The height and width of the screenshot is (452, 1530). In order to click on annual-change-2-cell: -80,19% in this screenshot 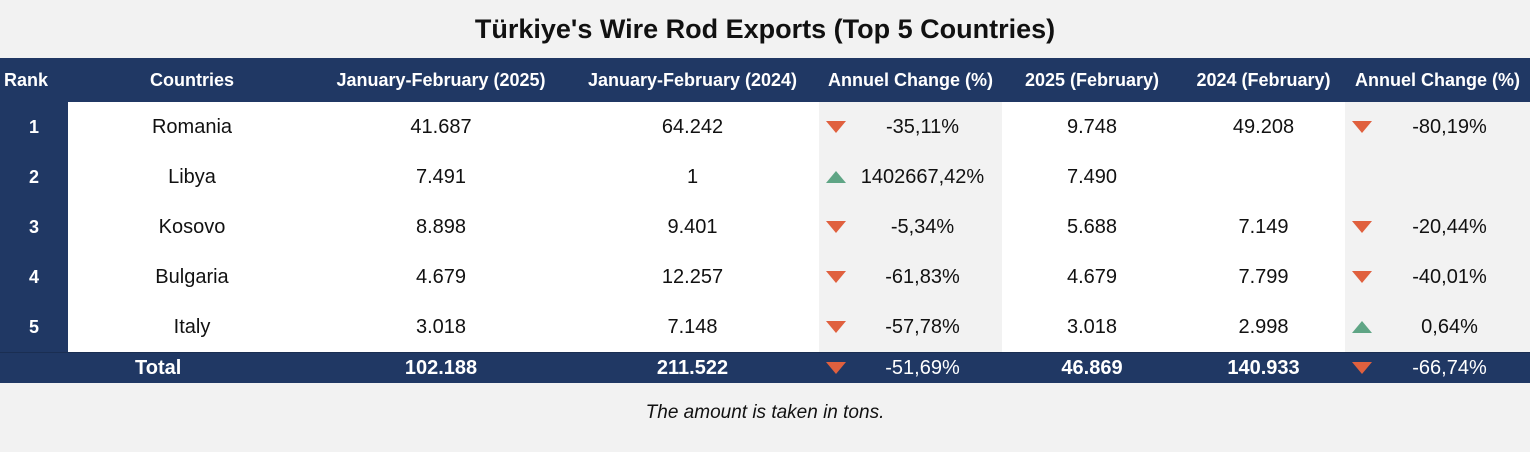, I will do `click(1437, 127)`.